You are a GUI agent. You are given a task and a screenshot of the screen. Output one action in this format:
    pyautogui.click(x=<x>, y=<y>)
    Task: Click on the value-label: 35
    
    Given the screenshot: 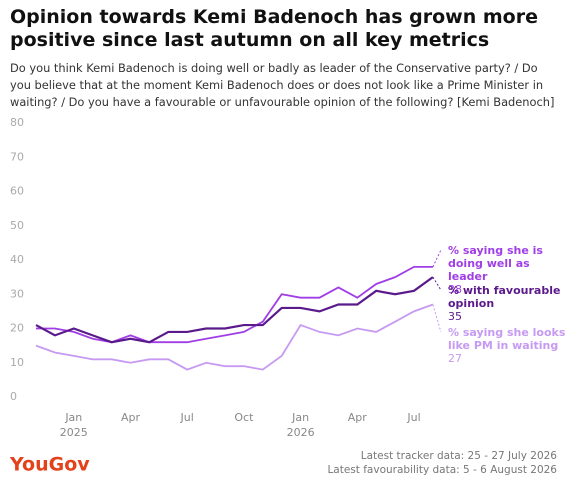 What is the action you would take?
    pyautogui.click(x=455, y=316)
    